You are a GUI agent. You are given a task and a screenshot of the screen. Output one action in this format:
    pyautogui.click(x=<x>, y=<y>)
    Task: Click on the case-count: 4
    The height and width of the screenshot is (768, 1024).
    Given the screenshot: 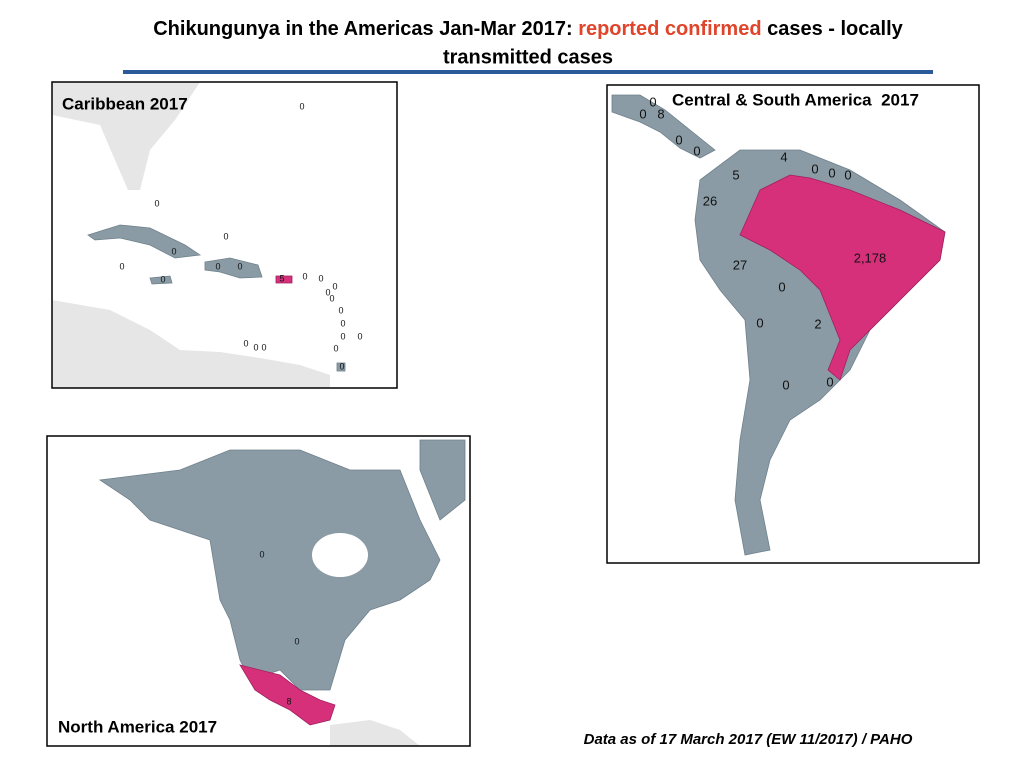 What is the action you would take?
    pyautogui.click(x=783, y=156)
    